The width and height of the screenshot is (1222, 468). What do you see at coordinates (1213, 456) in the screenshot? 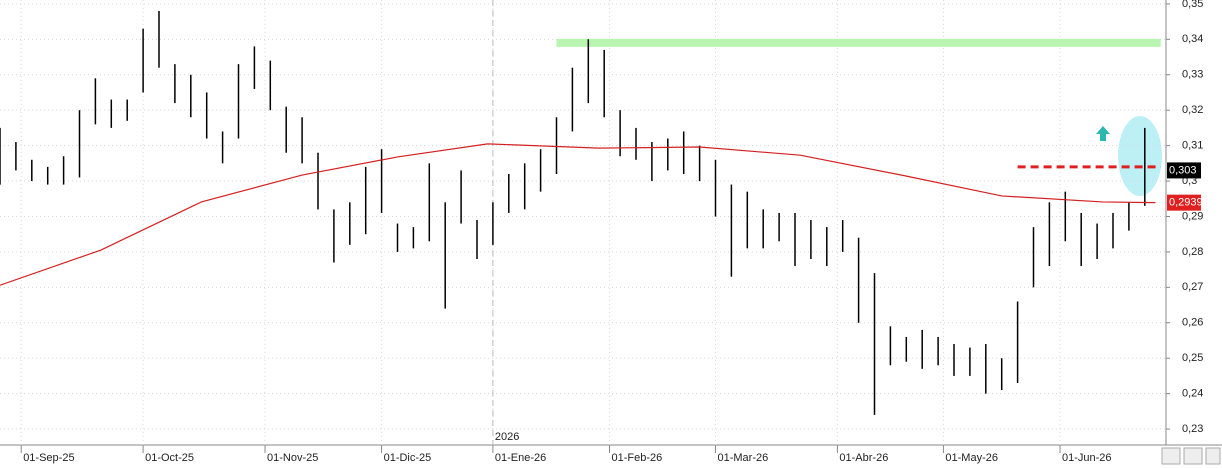
I see `end-button` at bounding box center [1213, 456].